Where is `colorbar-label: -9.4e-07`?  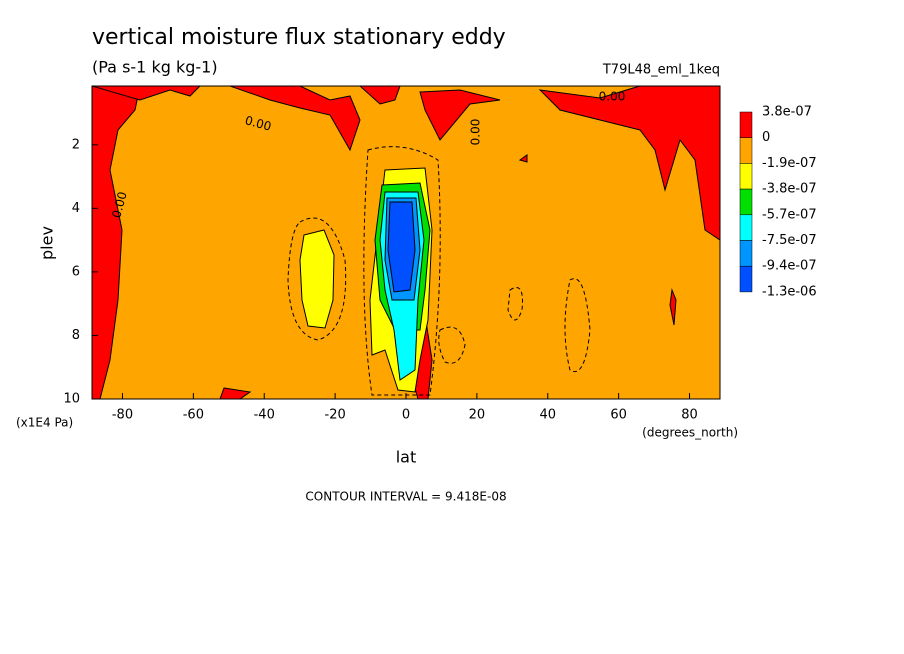
colorbar-label: -9.4e-07 is located at coordinates (789, 266).